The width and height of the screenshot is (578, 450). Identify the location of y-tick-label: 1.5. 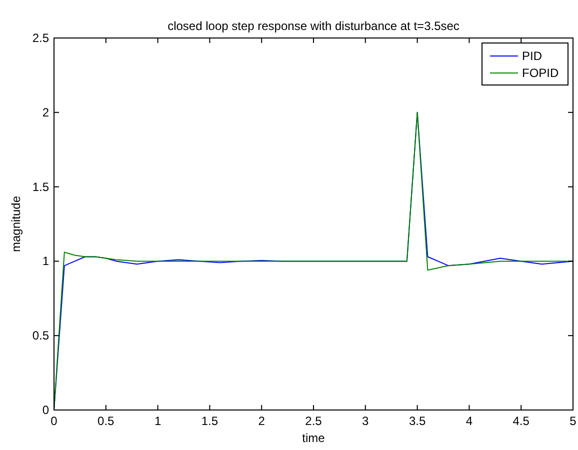
(41, 187).